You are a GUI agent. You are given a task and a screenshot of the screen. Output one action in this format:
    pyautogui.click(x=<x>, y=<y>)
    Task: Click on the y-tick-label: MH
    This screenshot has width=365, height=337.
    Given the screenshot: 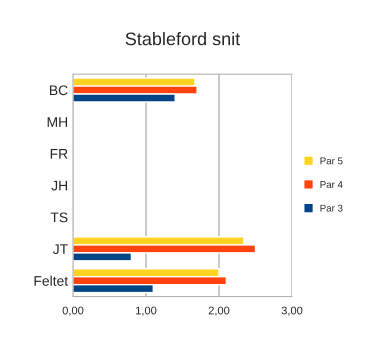 What is the action you would take?
    pyautogui.click(x=58, y=122)
    